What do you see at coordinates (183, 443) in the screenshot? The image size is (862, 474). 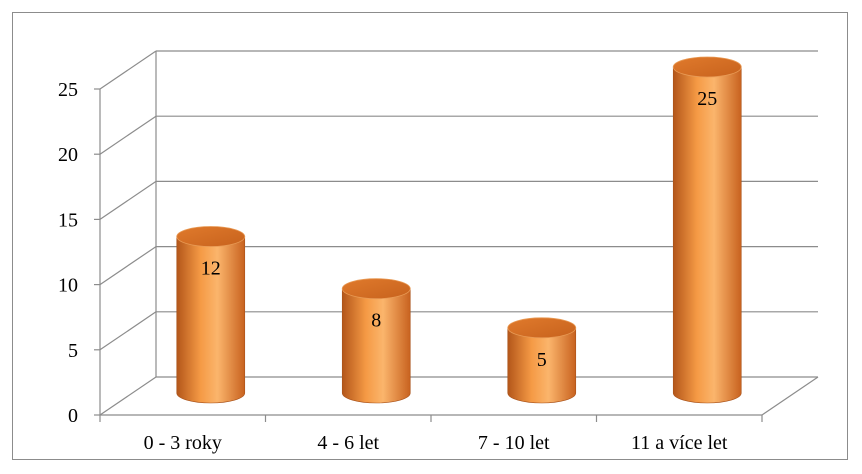 I see `x-tick-label: 0 - 3 roky` at bounding box center [183, 443].